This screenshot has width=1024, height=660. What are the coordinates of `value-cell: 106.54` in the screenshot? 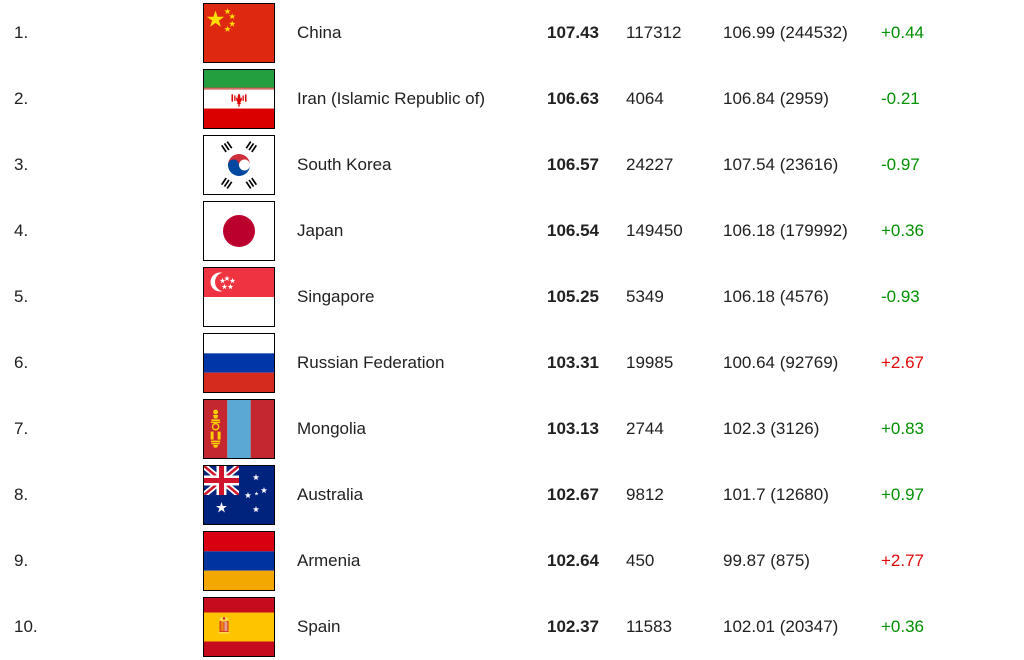 It's located at (573, 230).